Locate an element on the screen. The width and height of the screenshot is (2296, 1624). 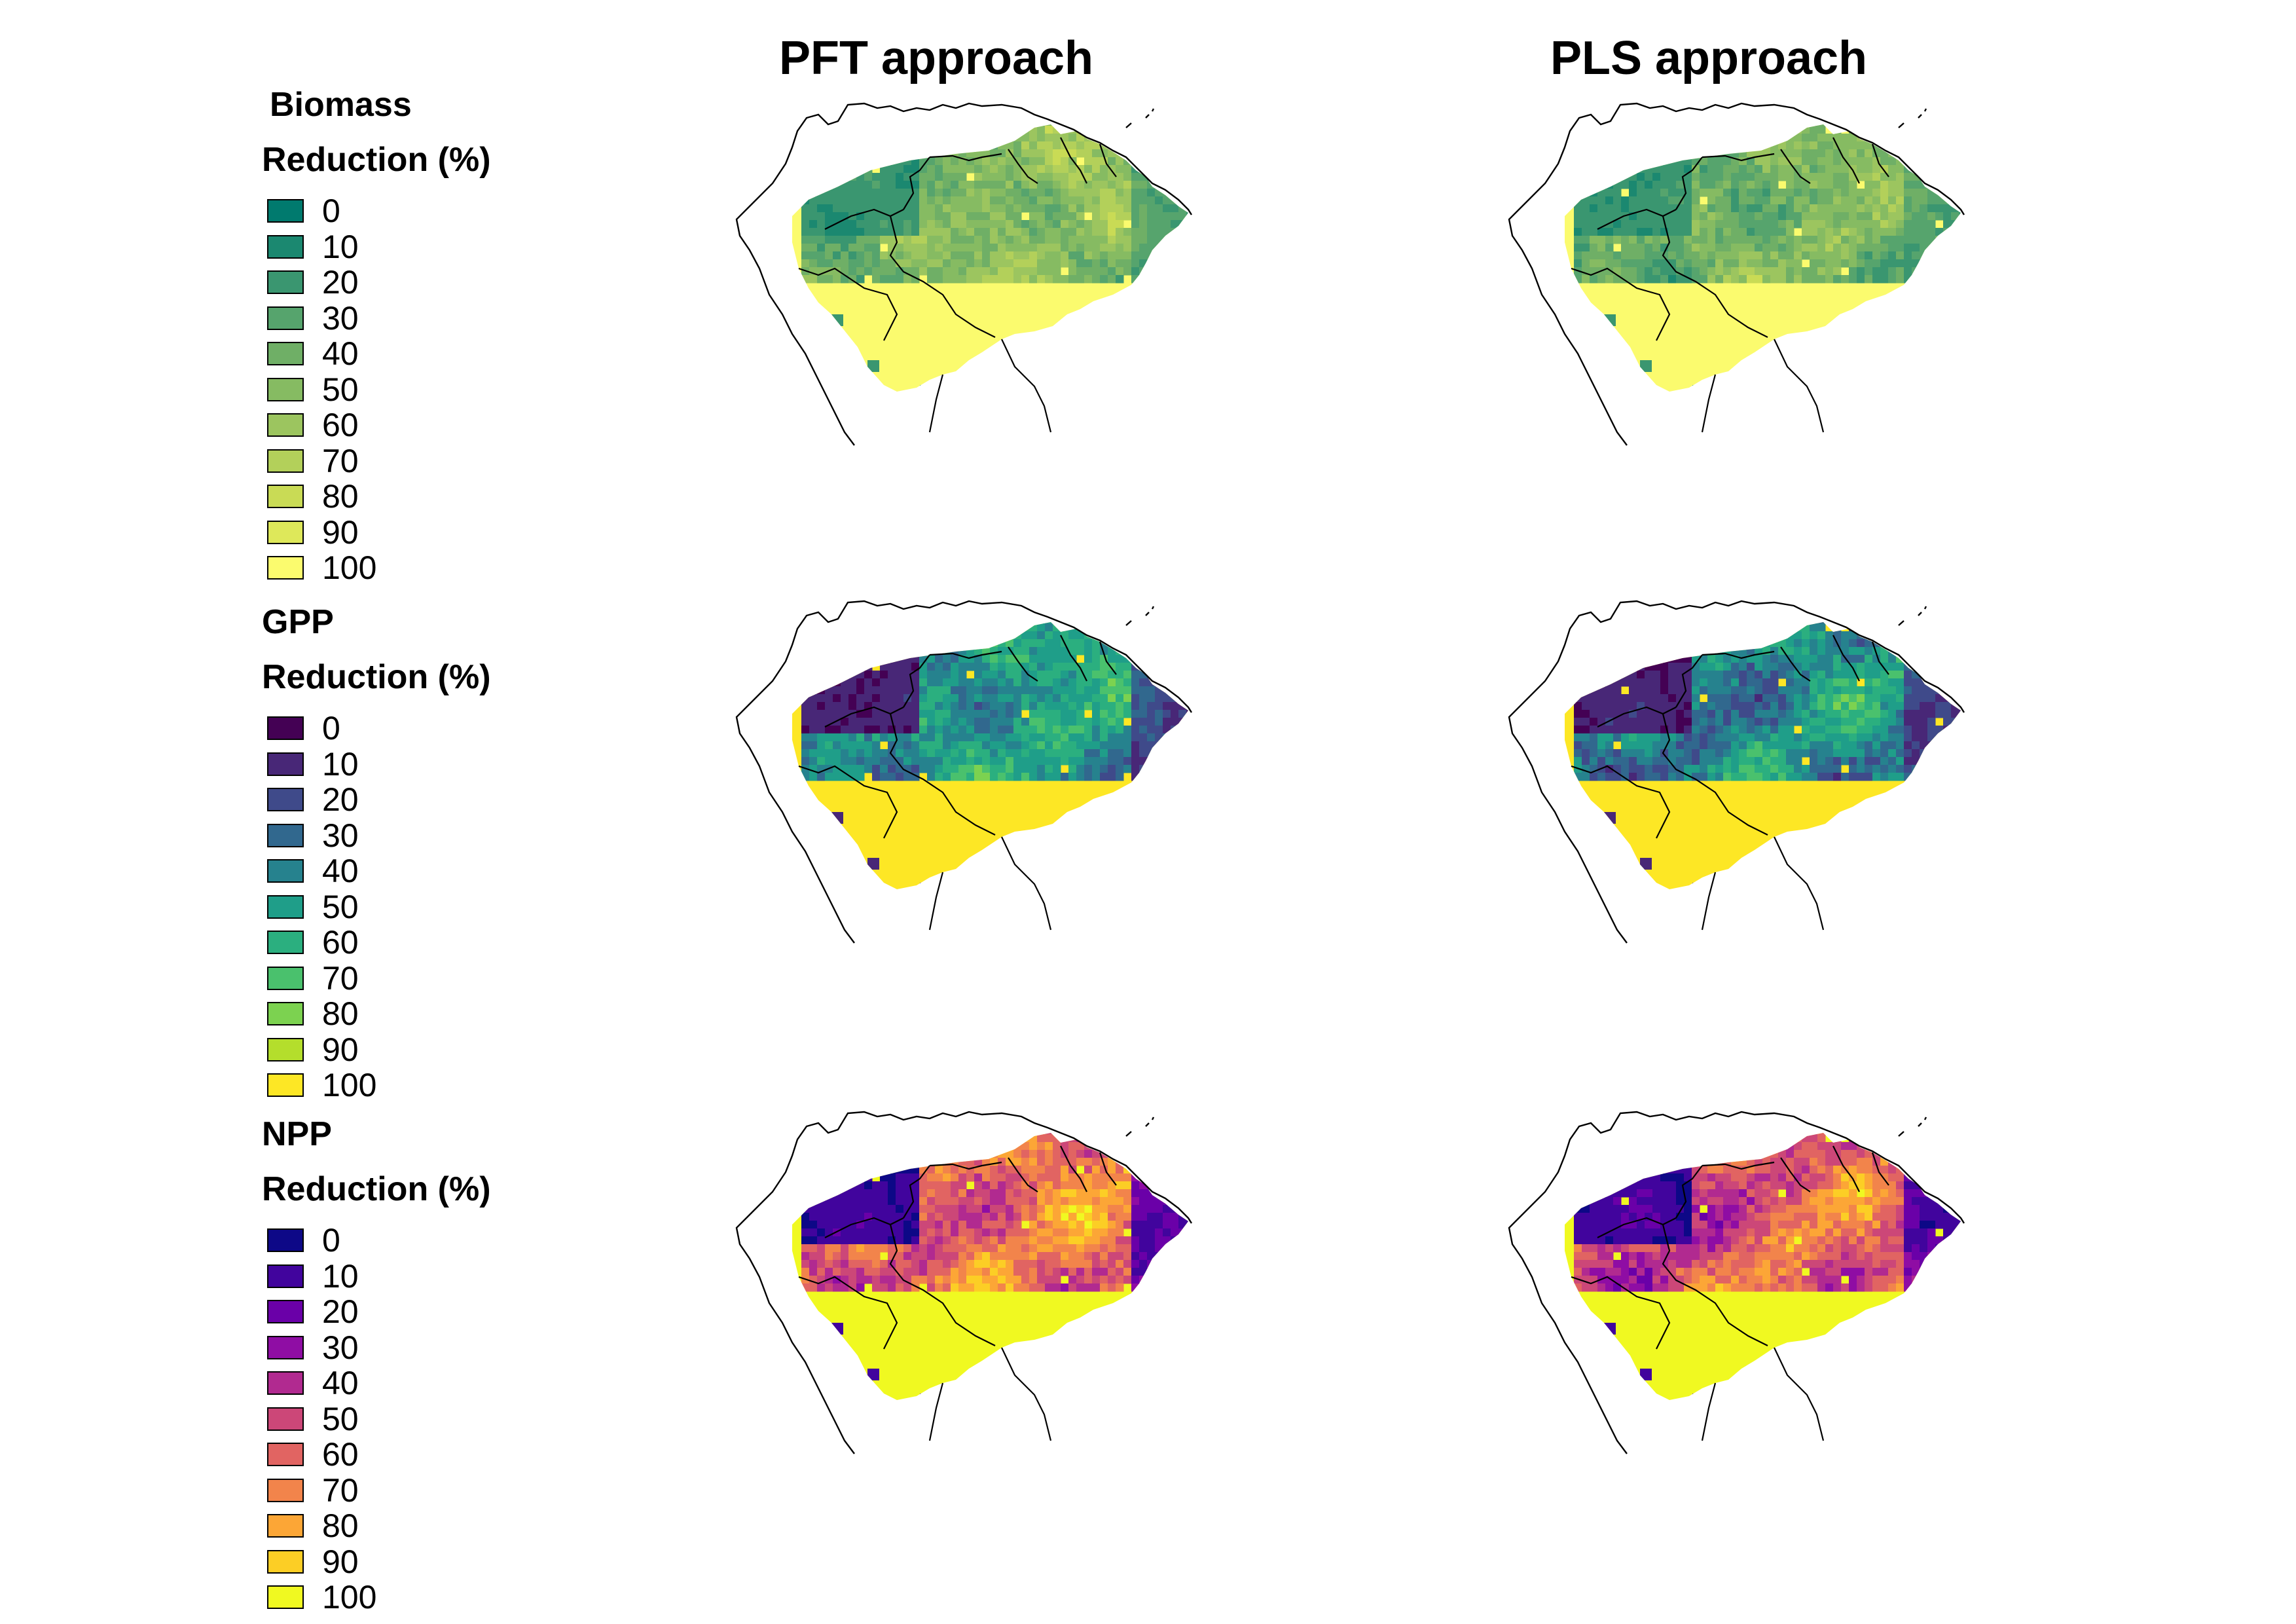
map-npp-pft is located at coordinates (988, 1336).